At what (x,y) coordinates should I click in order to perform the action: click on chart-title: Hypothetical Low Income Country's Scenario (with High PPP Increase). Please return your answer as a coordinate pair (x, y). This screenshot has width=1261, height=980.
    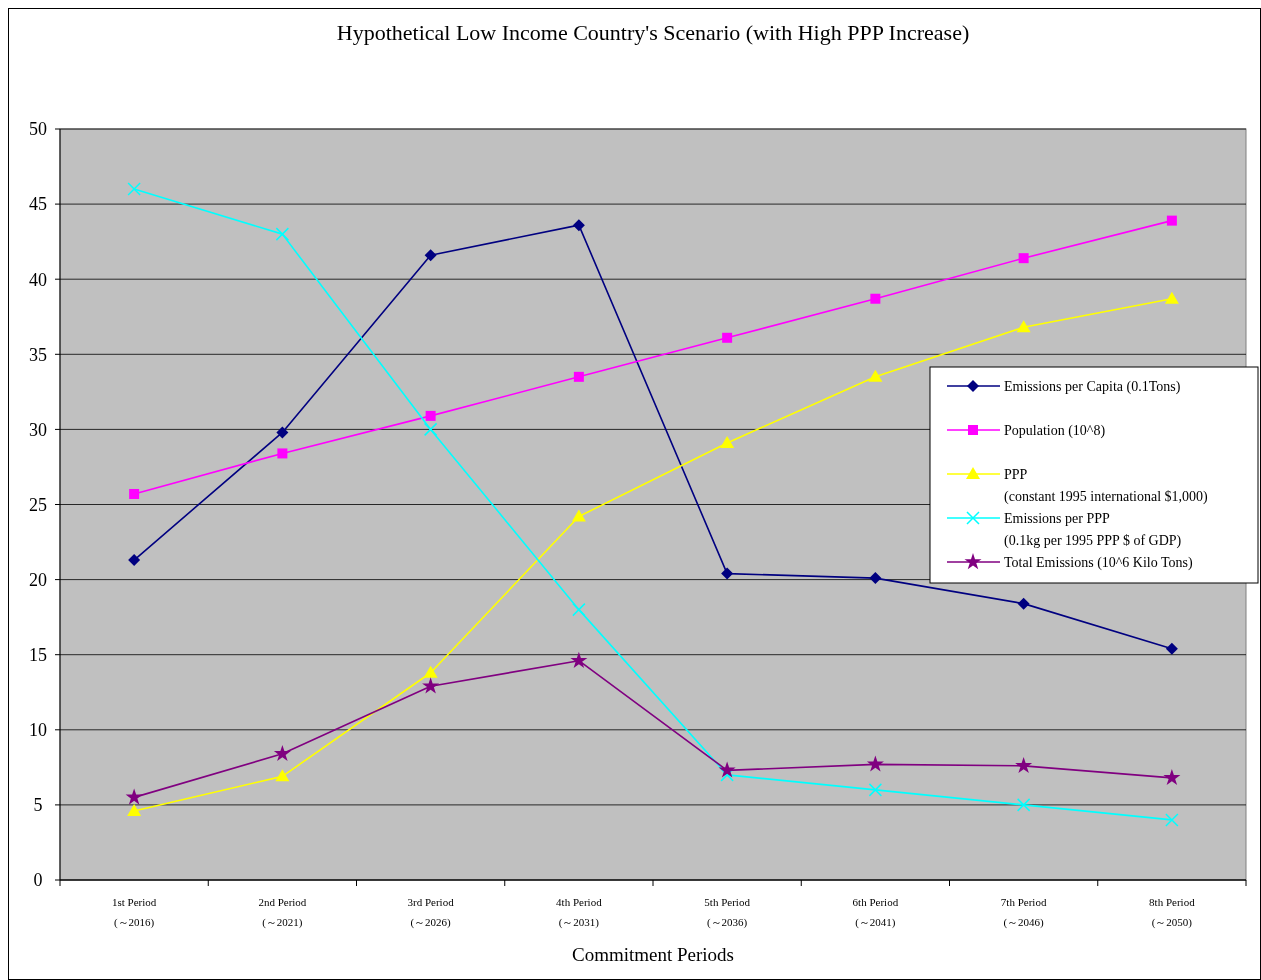
    Looking at the image, I should click on (653, 32).